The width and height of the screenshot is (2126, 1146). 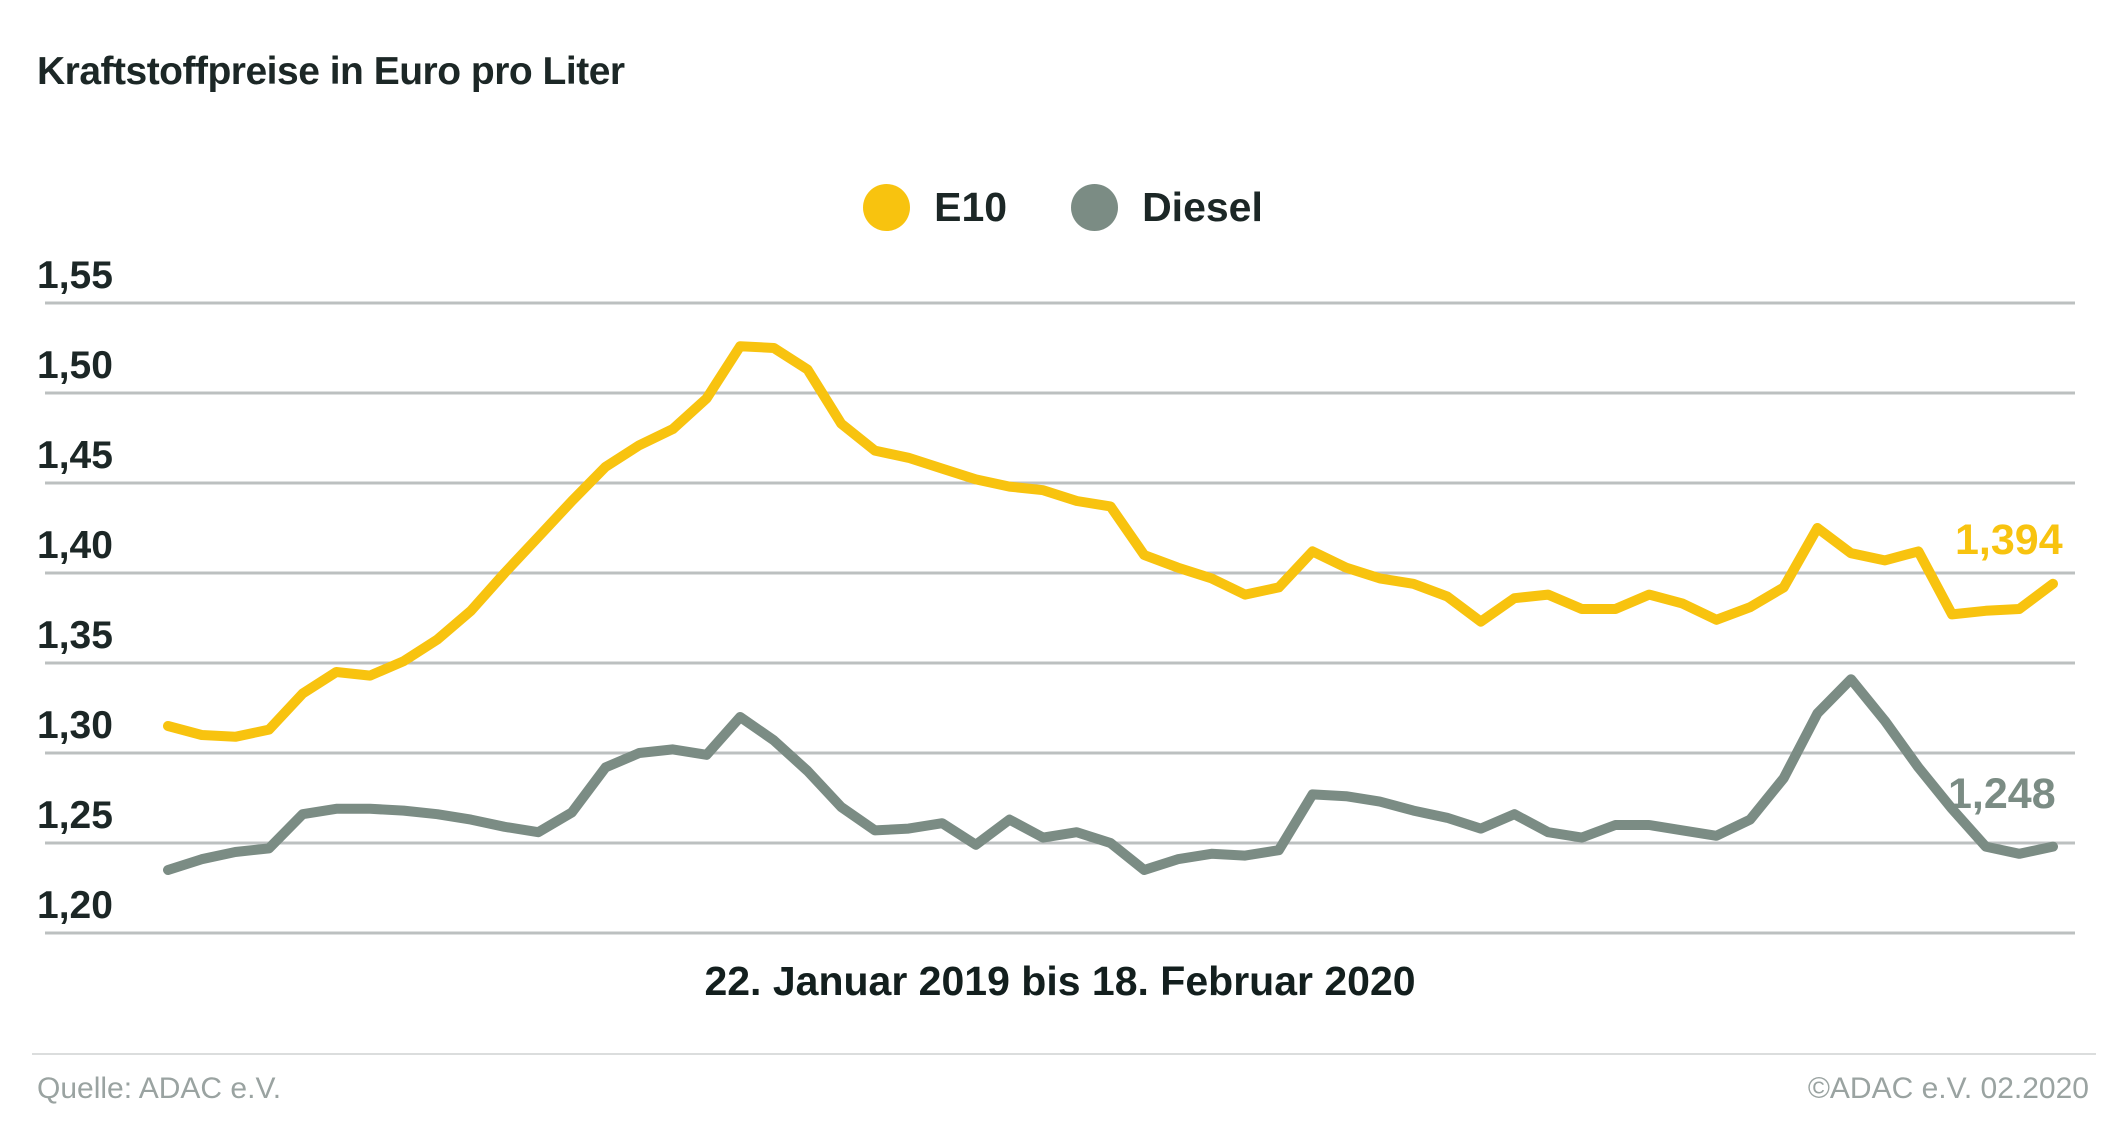 I want to click on legend-item-diesel: Diesel, so click(x=1167, y=207).